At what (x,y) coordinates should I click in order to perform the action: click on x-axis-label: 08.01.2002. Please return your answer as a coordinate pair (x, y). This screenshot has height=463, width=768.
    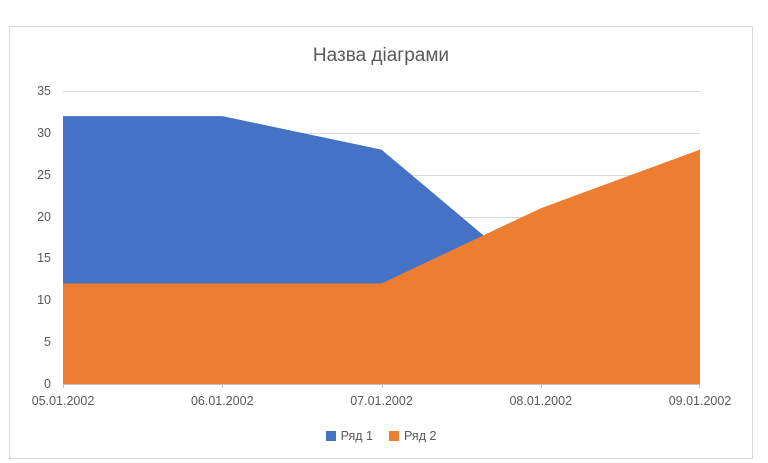
    Looking at the image, I should click on (541, 401).